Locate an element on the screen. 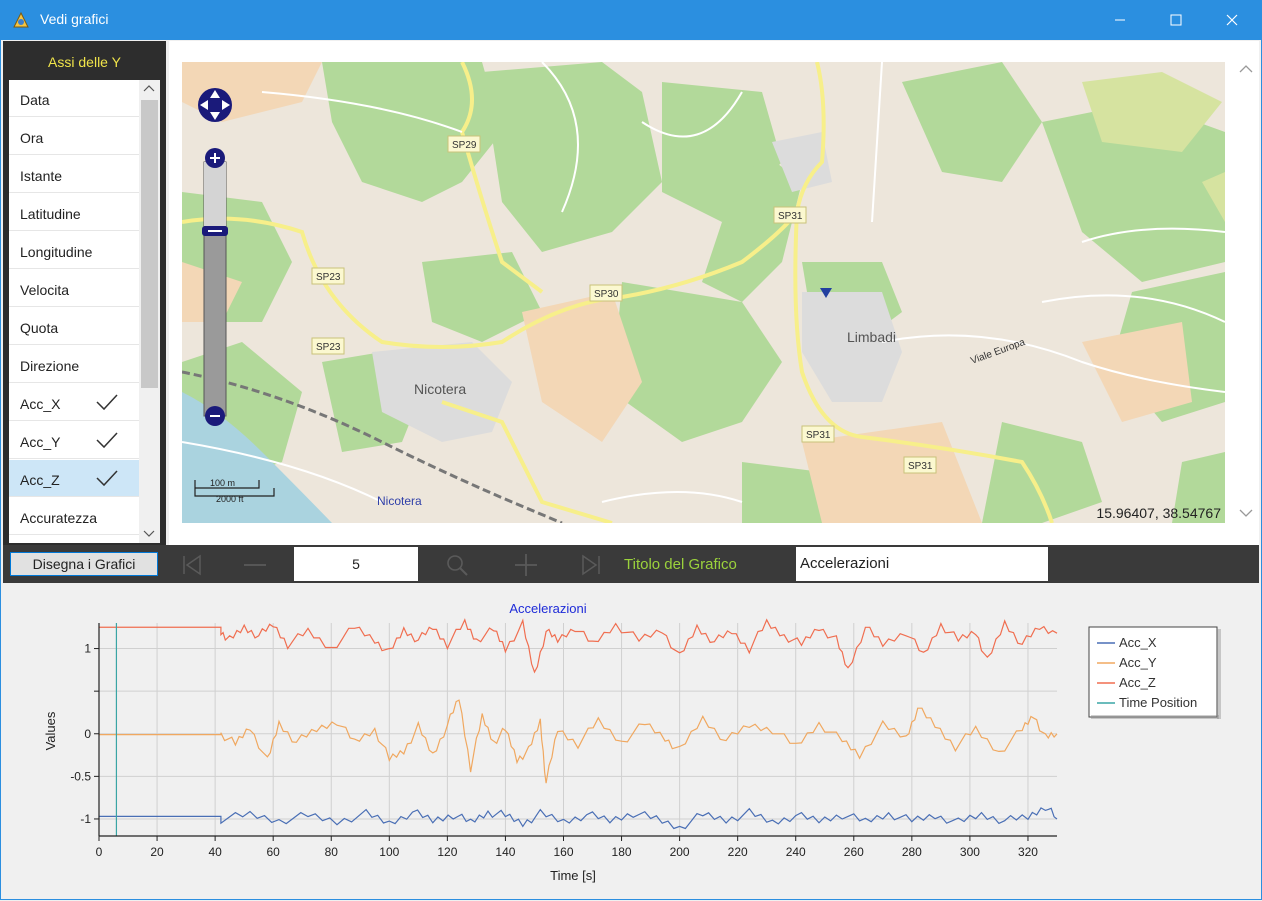 The image size is (1262, 901). chart-title: Accelerazioni is located at coordinates (547, 608).